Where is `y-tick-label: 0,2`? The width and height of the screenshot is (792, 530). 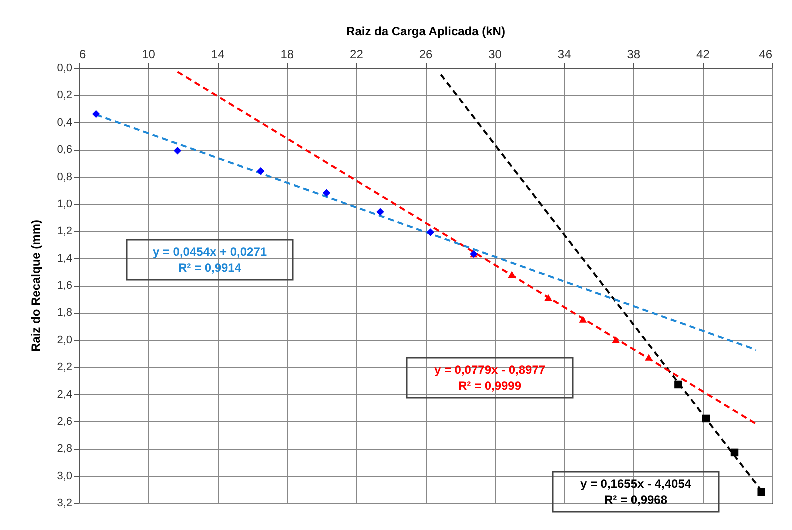
y-tick-label: 0,2 is located at coordinates (64, 96).